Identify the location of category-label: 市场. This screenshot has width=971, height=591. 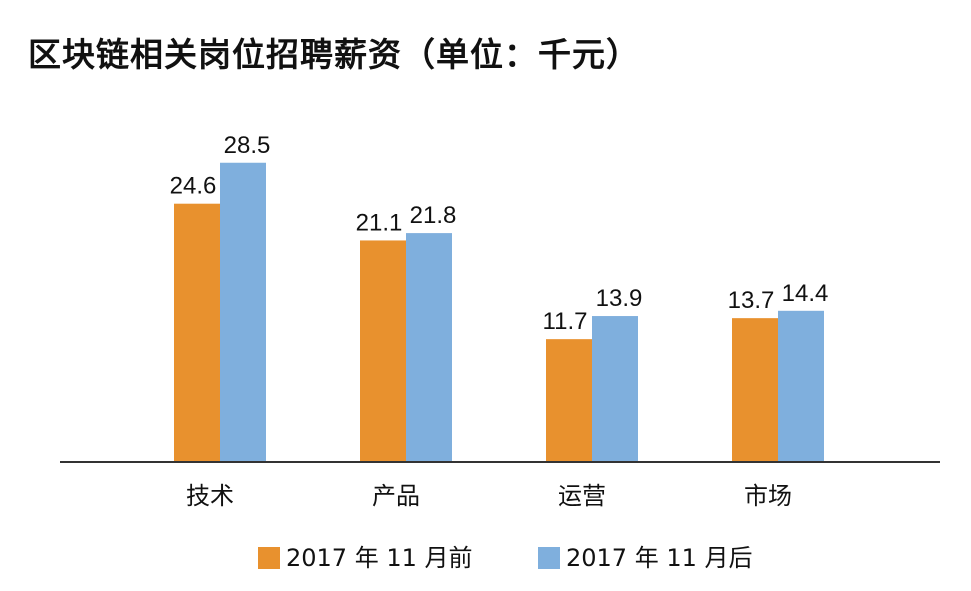
(768, 496).